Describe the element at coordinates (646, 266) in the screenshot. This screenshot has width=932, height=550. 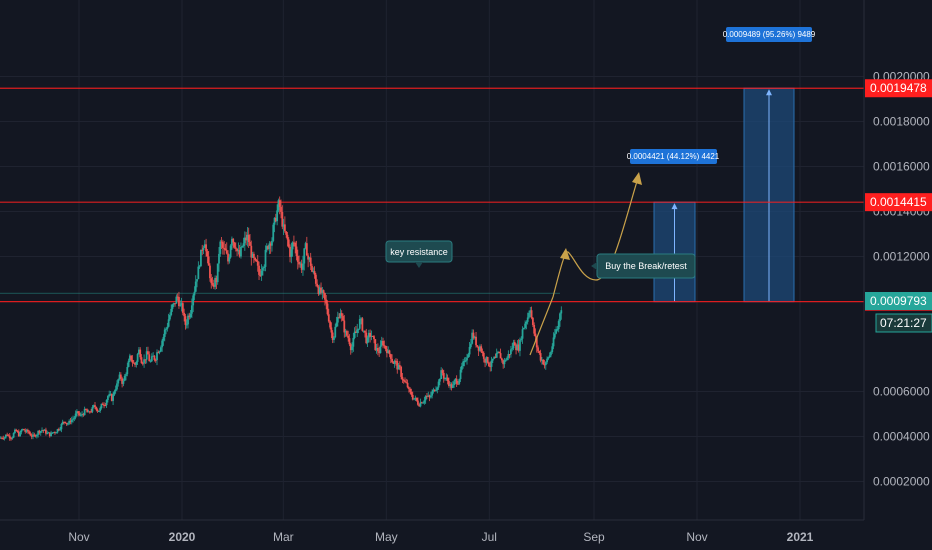
I see `buy-break-label: Buy the Break/retest` at that location.